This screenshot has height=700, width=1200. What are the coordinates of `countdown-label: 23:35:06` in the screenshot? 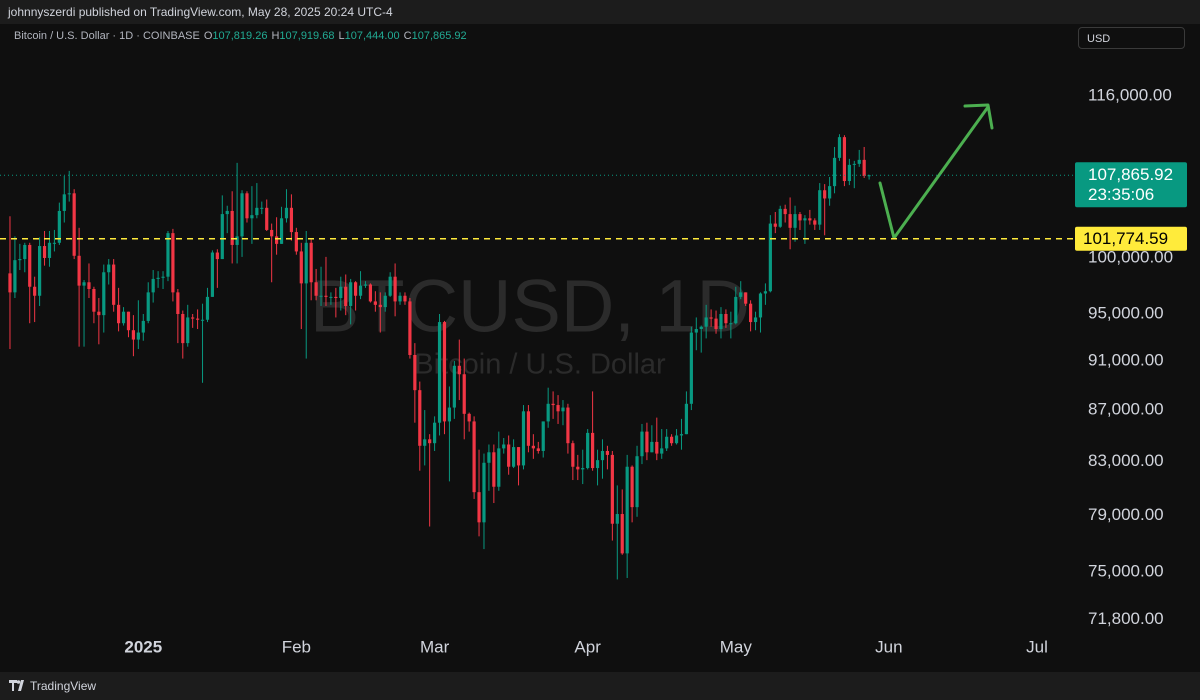 It's located at (1121, 194).